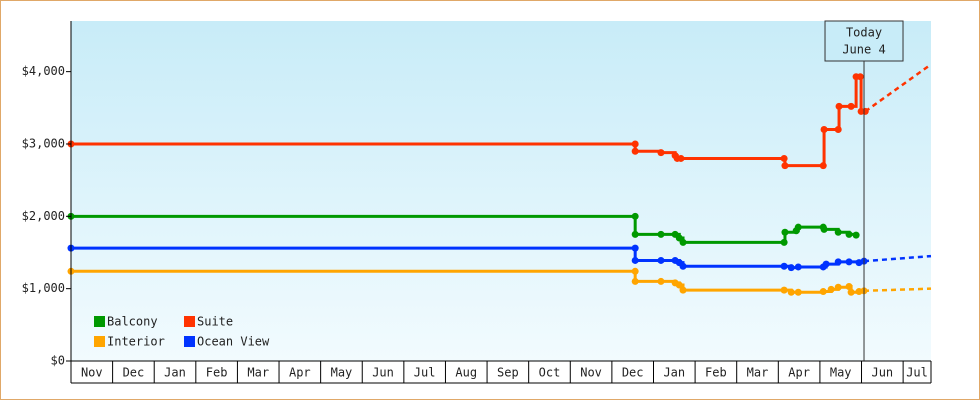 This screenshot has width=980, height=400. I want to click on legend-label: Suite, so click(215, 322).